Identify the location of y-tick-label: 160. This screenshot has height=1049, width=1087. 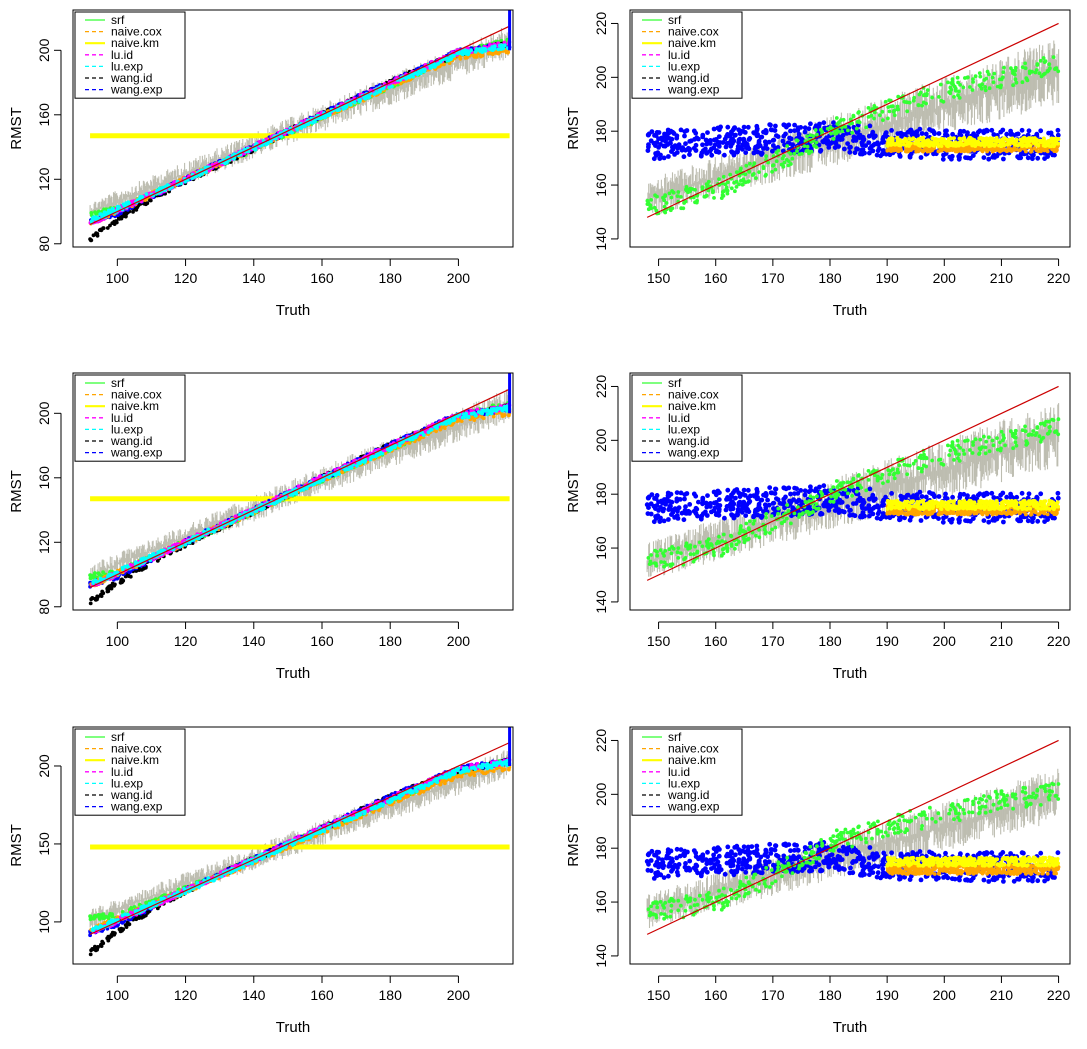
(44, 115).